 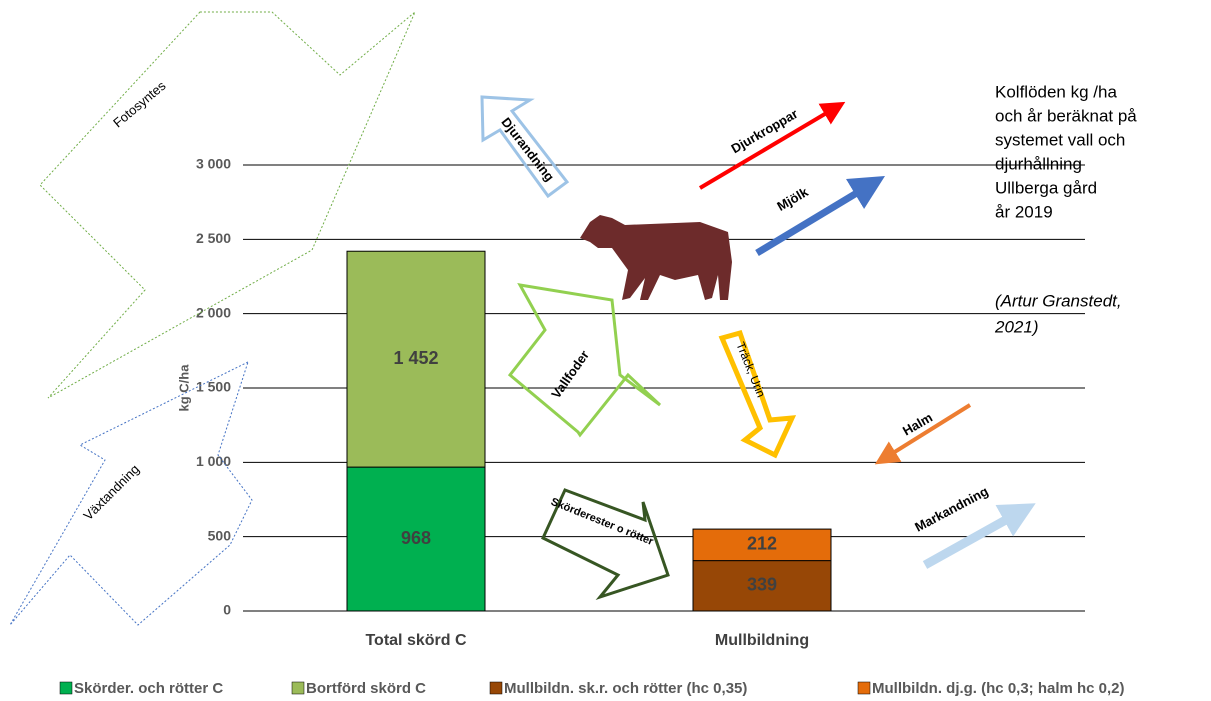 I want to click on source-line: 2021), so click(x=1016, y=326).